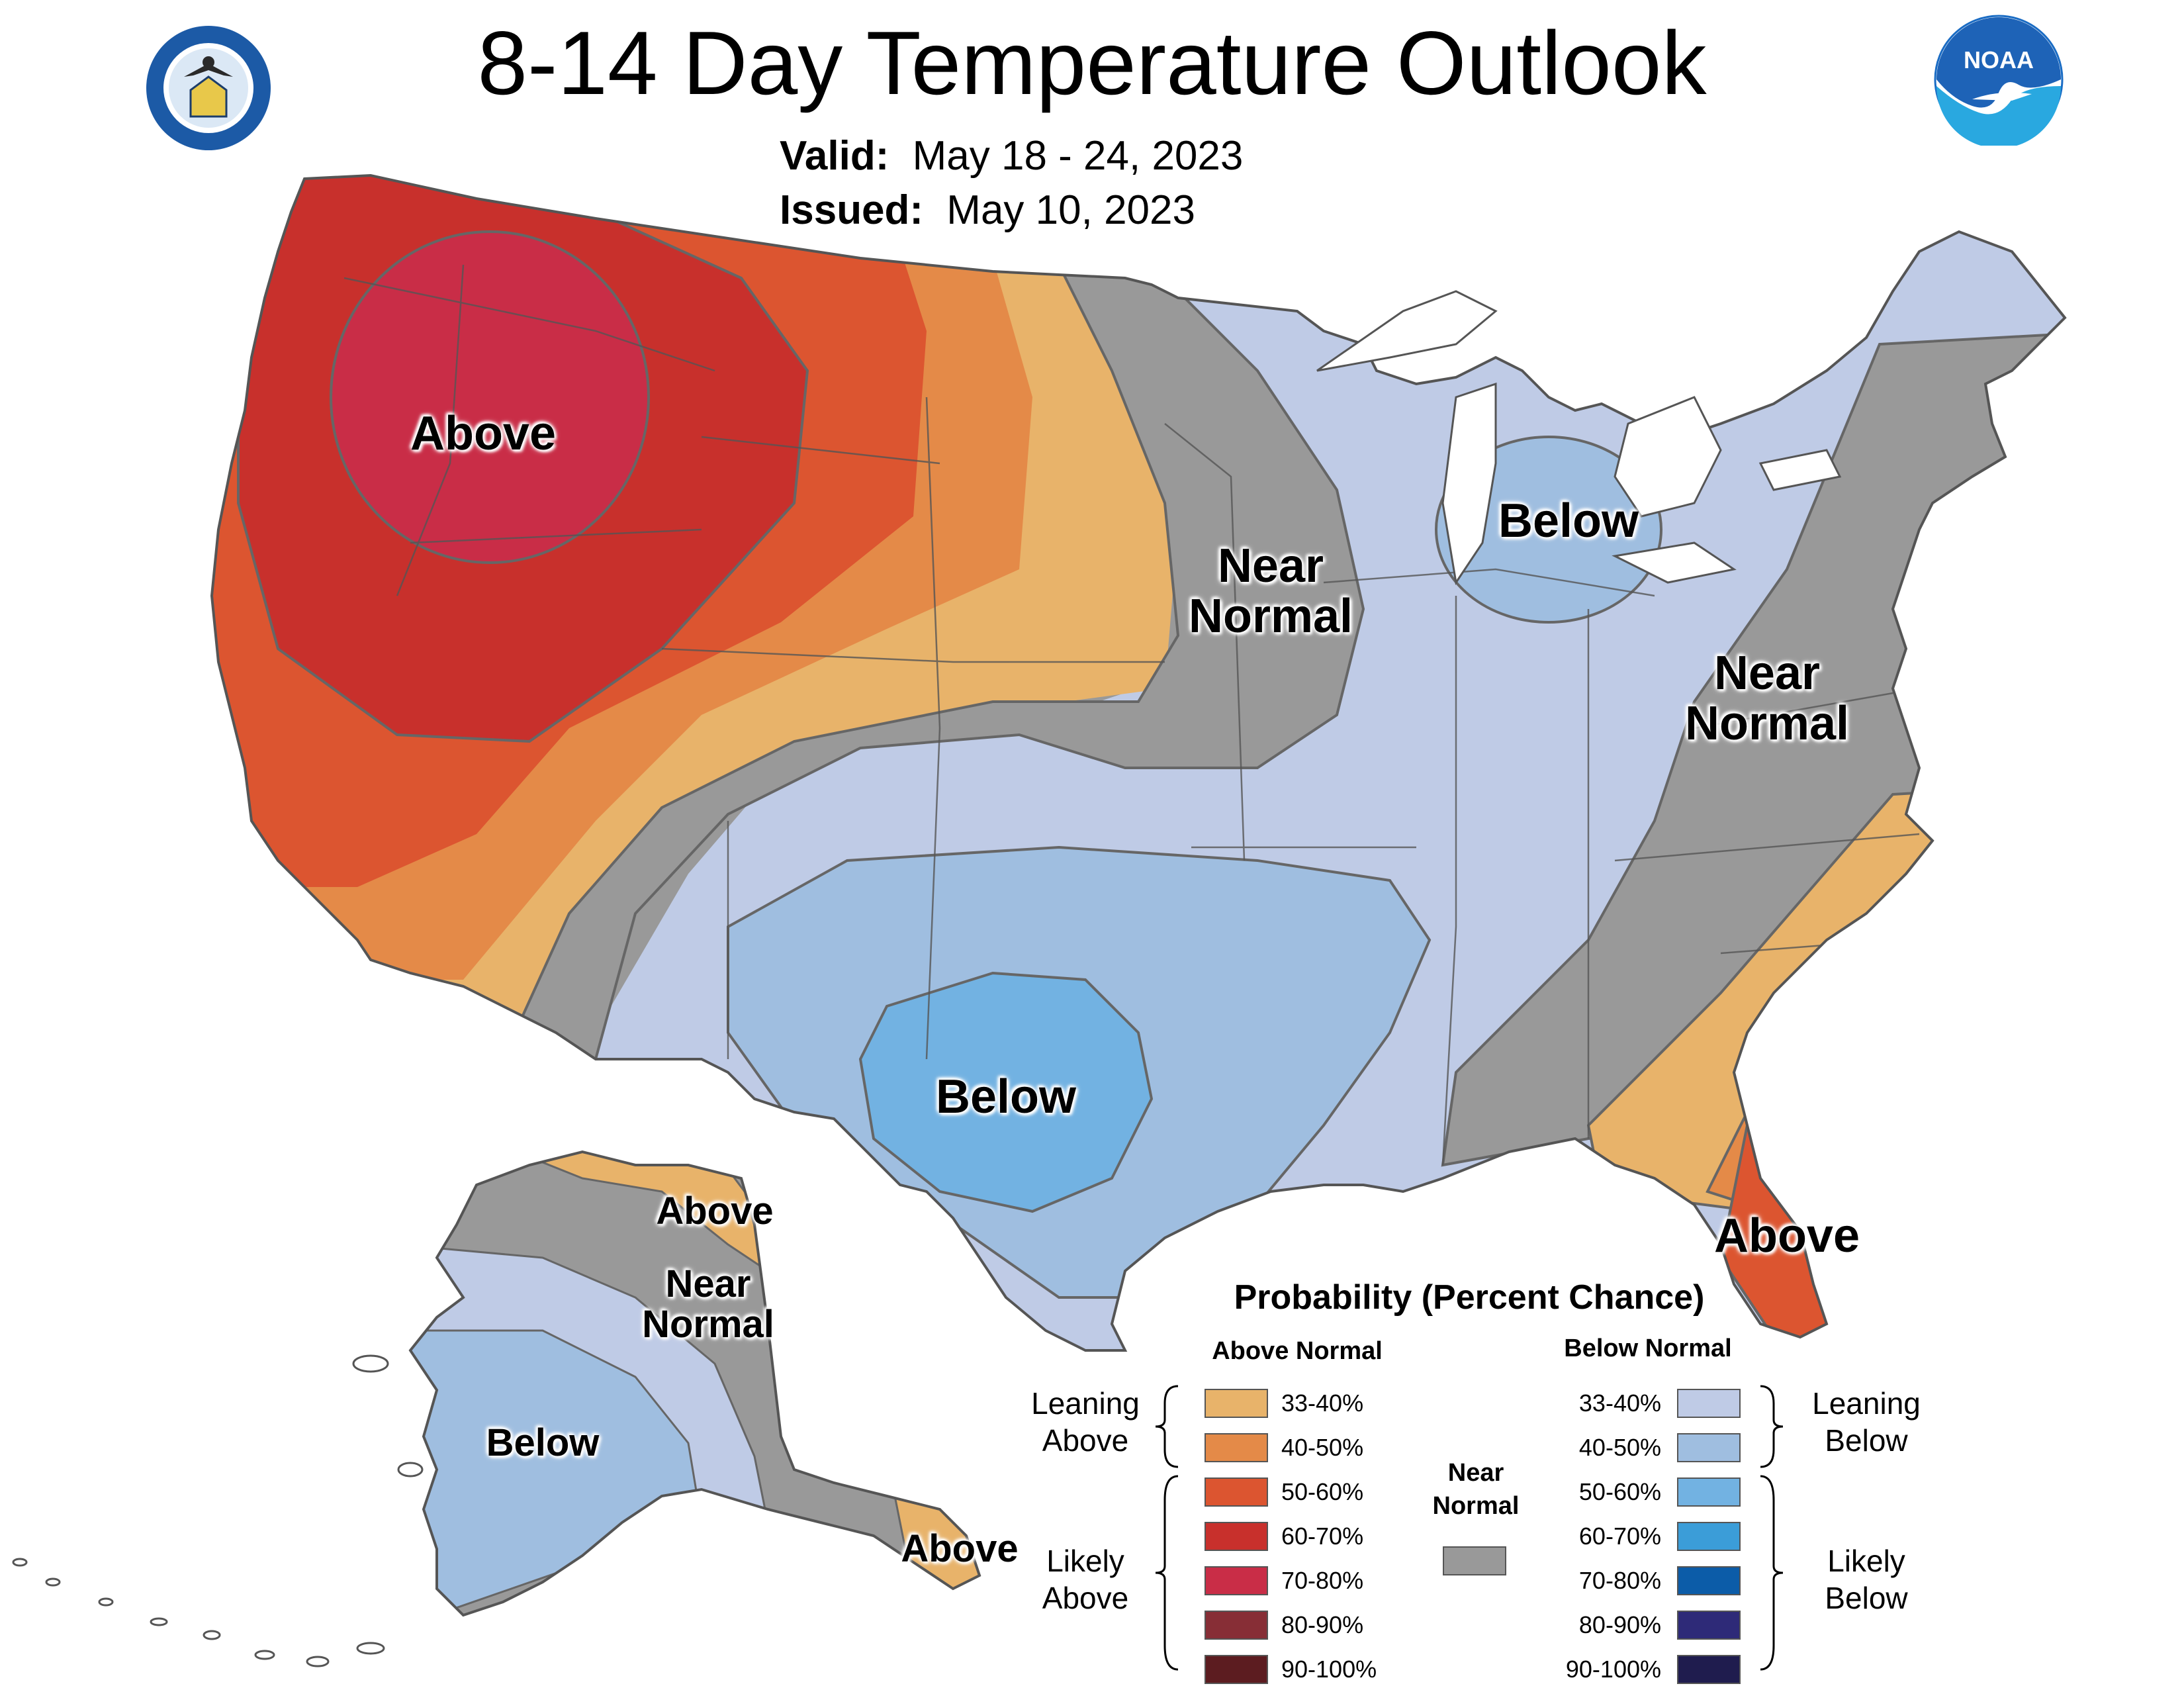 The height and width of the screenshot is (1688, 2184). Describe the element at coordinates (1322, 1403) in the screenshot. I see `legend-above-range-0: 33-40%` at that location.